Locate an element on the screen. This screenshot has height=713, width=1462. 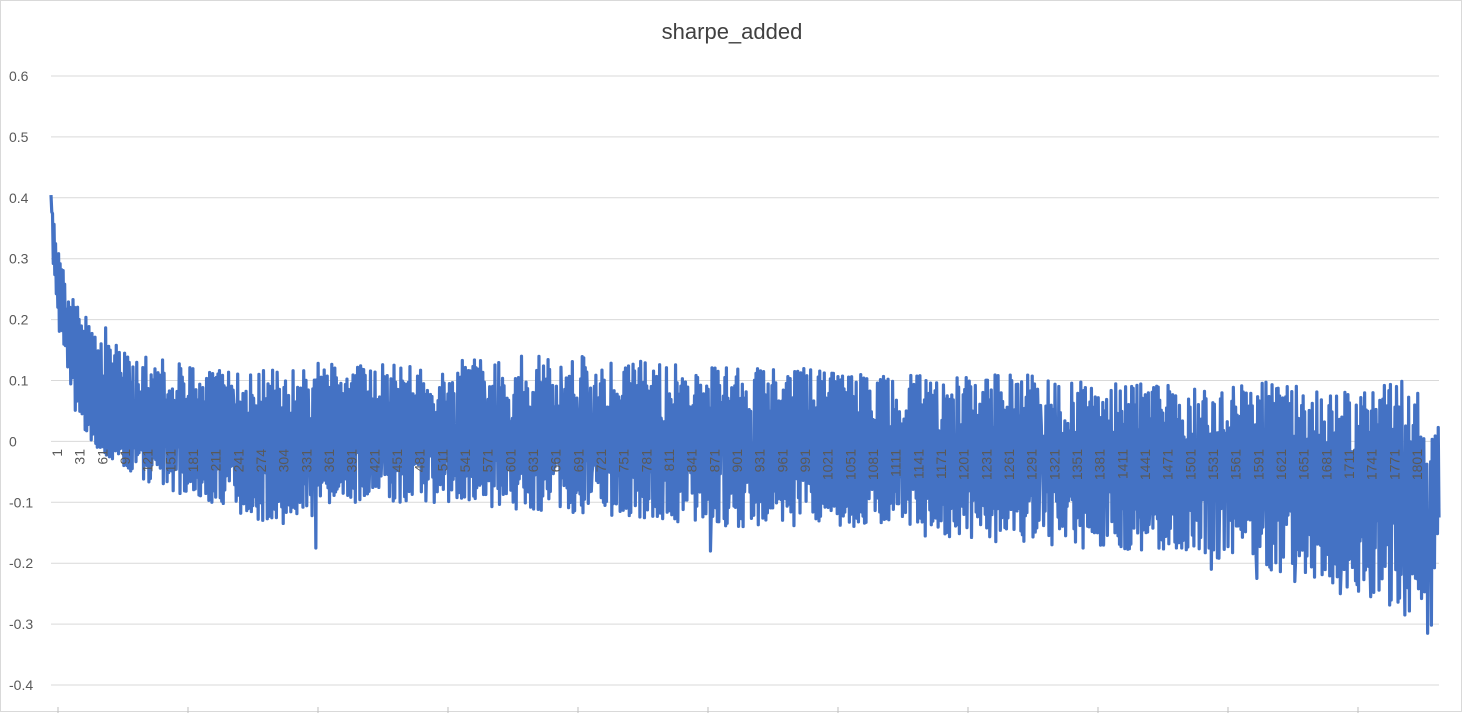
x-tick-label: 451 is located at coordinates (397, 461).